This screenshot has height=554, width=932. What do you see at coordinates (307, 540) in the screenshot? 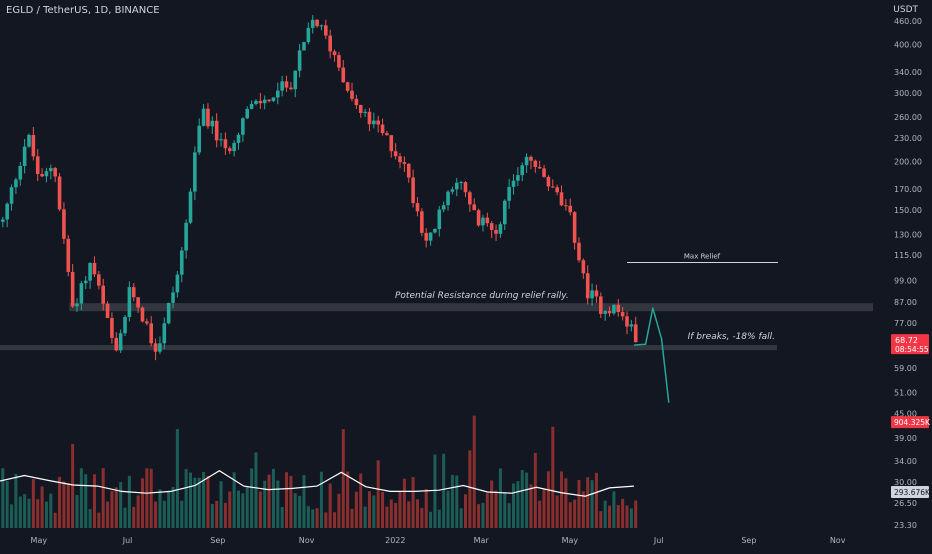
I see `x-tick-label: Nov` at bounding box center [307, 540].